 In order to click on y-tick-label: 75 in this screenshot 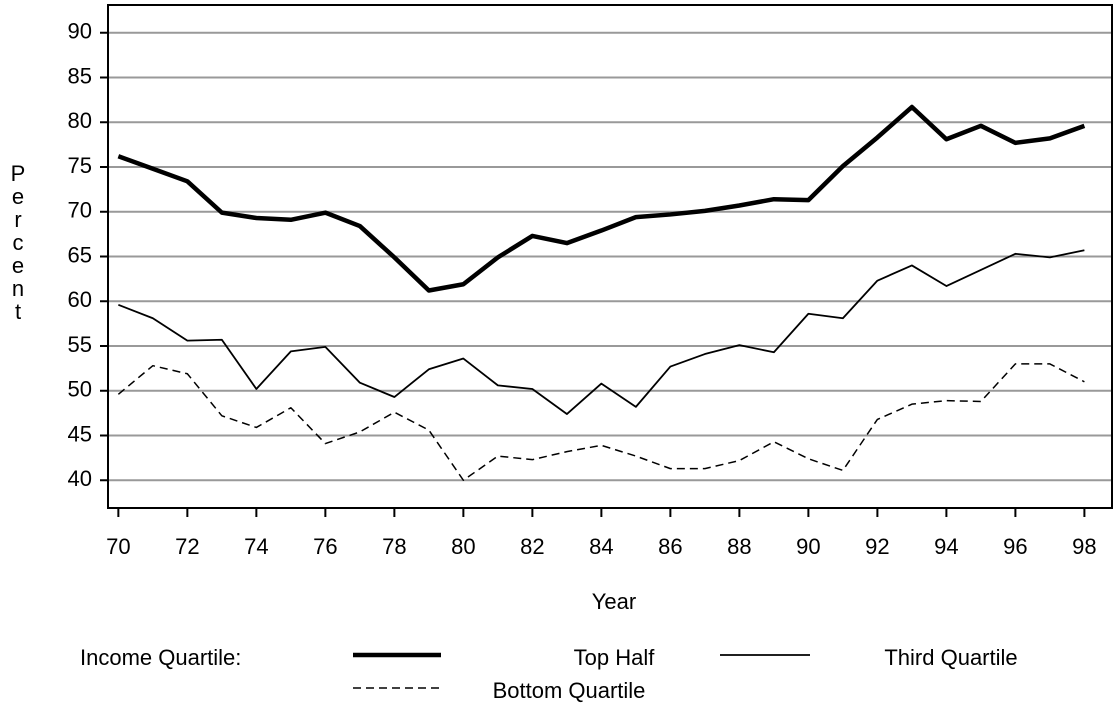, I will do `click(80, 165)`.